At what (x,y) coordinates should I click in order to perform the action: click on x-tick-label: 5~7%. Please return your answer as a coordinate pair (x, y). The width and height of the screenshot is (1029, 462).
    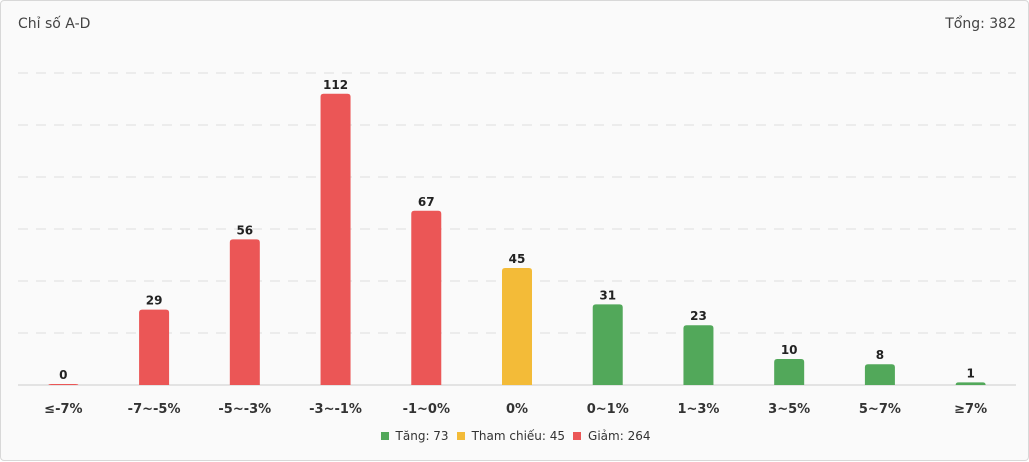
    Looking at the image, I should click on (880, 409).